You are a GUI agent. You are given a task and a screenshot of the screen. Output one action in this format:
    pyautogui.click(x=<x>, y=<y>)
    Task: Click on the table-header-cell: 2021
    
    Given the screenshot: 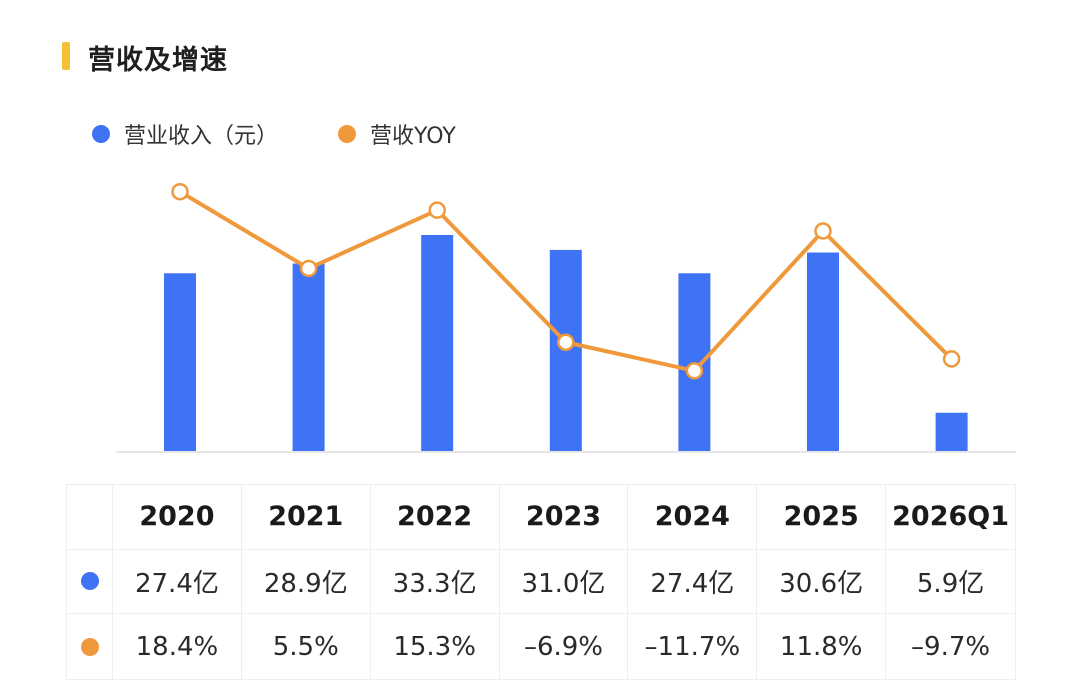 What is the action you would take?
    pyautogui.click(x=306, y=517)
    